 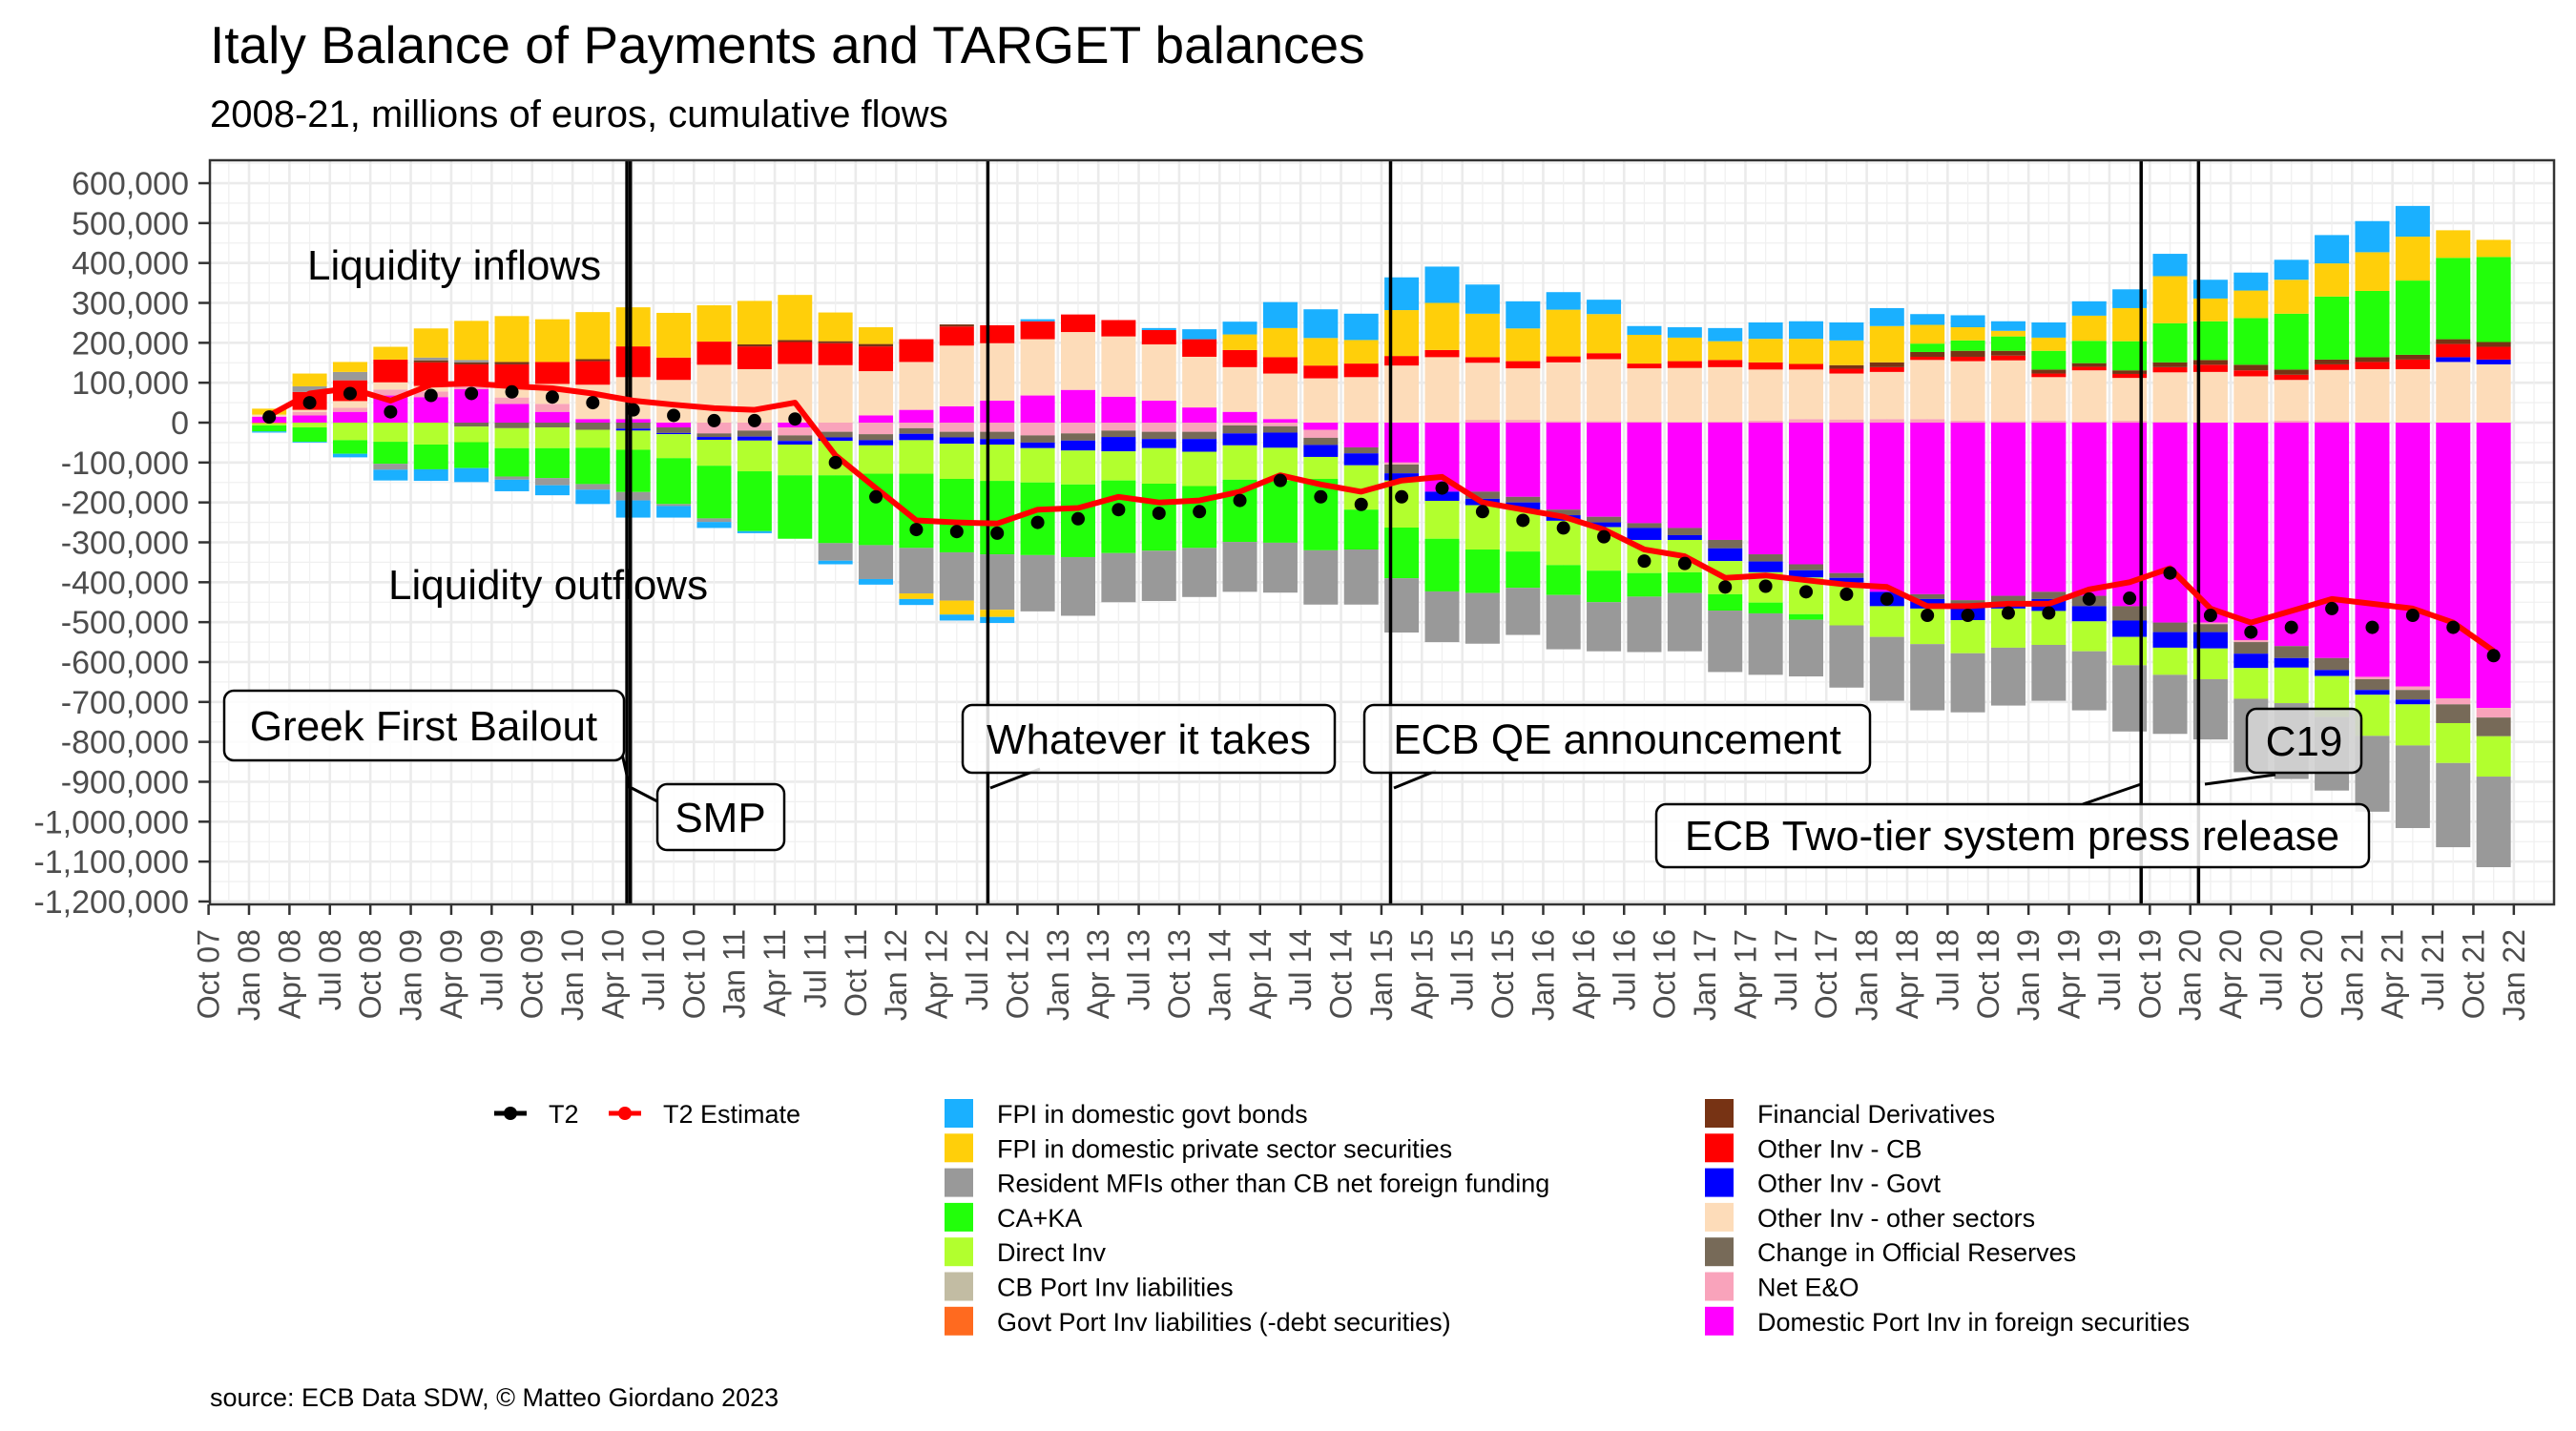 What do you see at coordinates (1543, 975) in the screenshot?
I see `x-tick-label: Jan 16` at bounding box center [1543, 975].